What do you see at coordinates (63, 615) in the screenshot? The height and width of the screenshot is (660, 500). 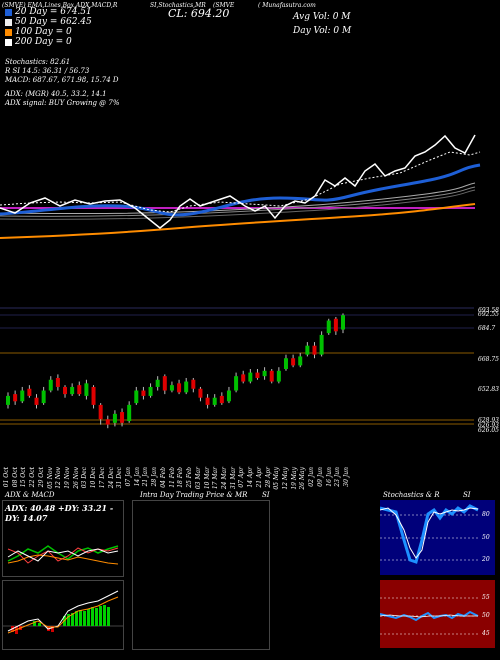 I see `macd-panel` at bounding box center [63, 615].